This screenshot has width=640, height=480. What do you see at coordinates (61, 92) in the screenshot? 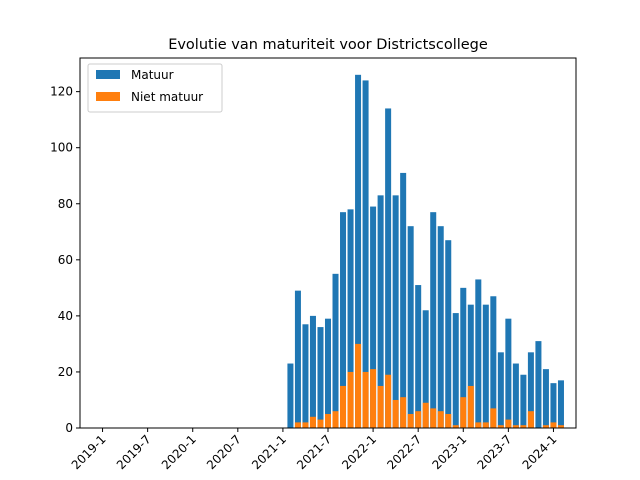
I see `y-tick-label: 120` at bounding box center [61, 92].